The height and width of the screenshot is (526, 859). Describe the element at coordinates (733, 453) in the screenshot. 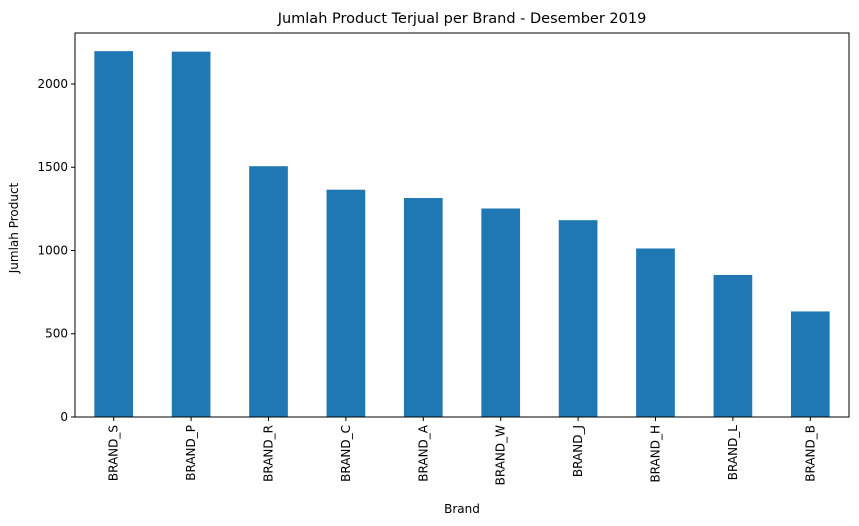

I see `x-tick-label: BRAND_L` at that location.